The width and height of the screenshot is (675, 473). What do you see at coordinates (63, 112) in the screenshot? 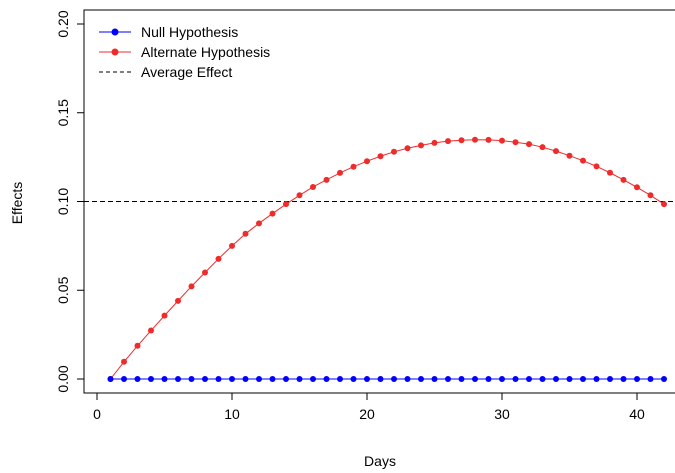
I see `y-tick-label: 0.15` at bounding box center [63, 112].